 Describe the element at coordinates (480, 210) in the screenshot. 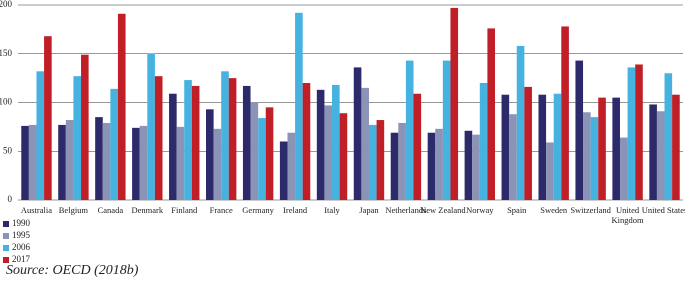

I see `x-tick-label: Norway` at that location.